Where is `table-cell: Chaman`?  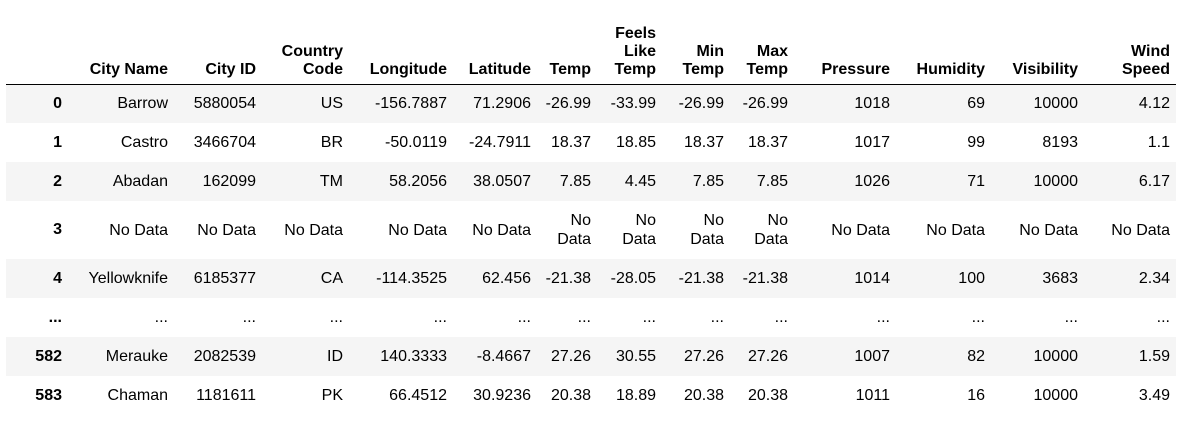
table-cell: Chaman is located at coordinates (137, 395).